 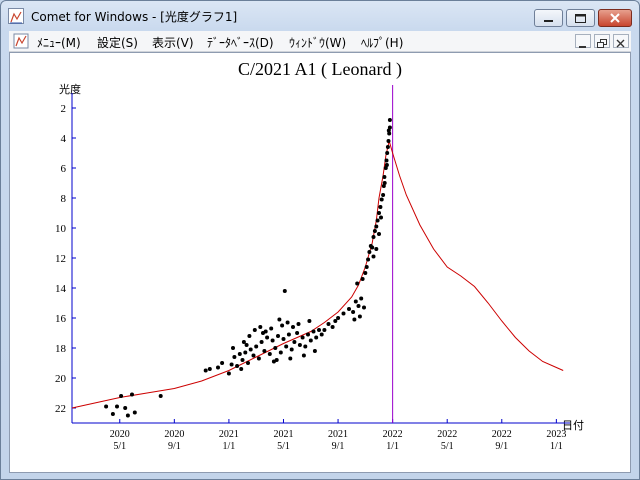 I want to click on mdi-close-button, so click(x=621, y=41).